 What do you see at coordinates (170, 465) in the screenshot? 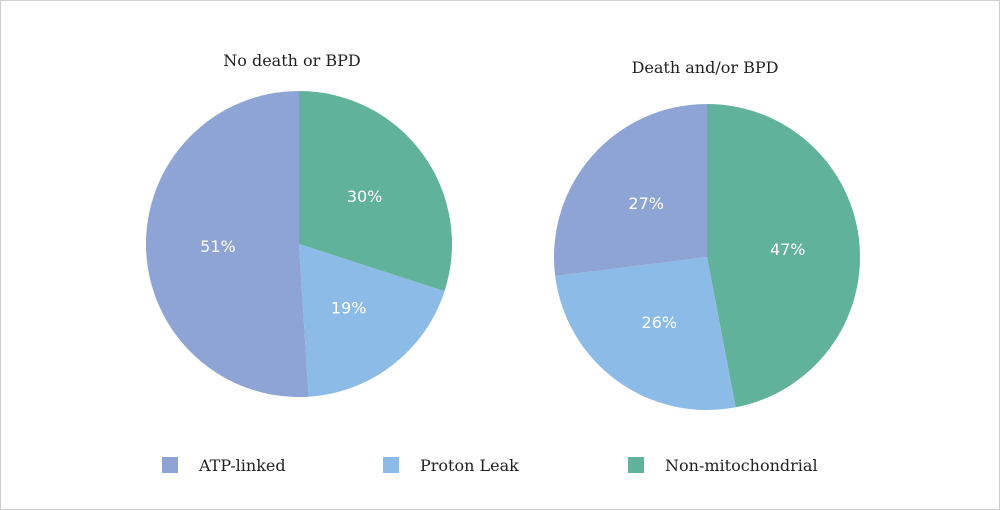
I see `legend-swatch-atp-linked` at bounding box center [170, 465].